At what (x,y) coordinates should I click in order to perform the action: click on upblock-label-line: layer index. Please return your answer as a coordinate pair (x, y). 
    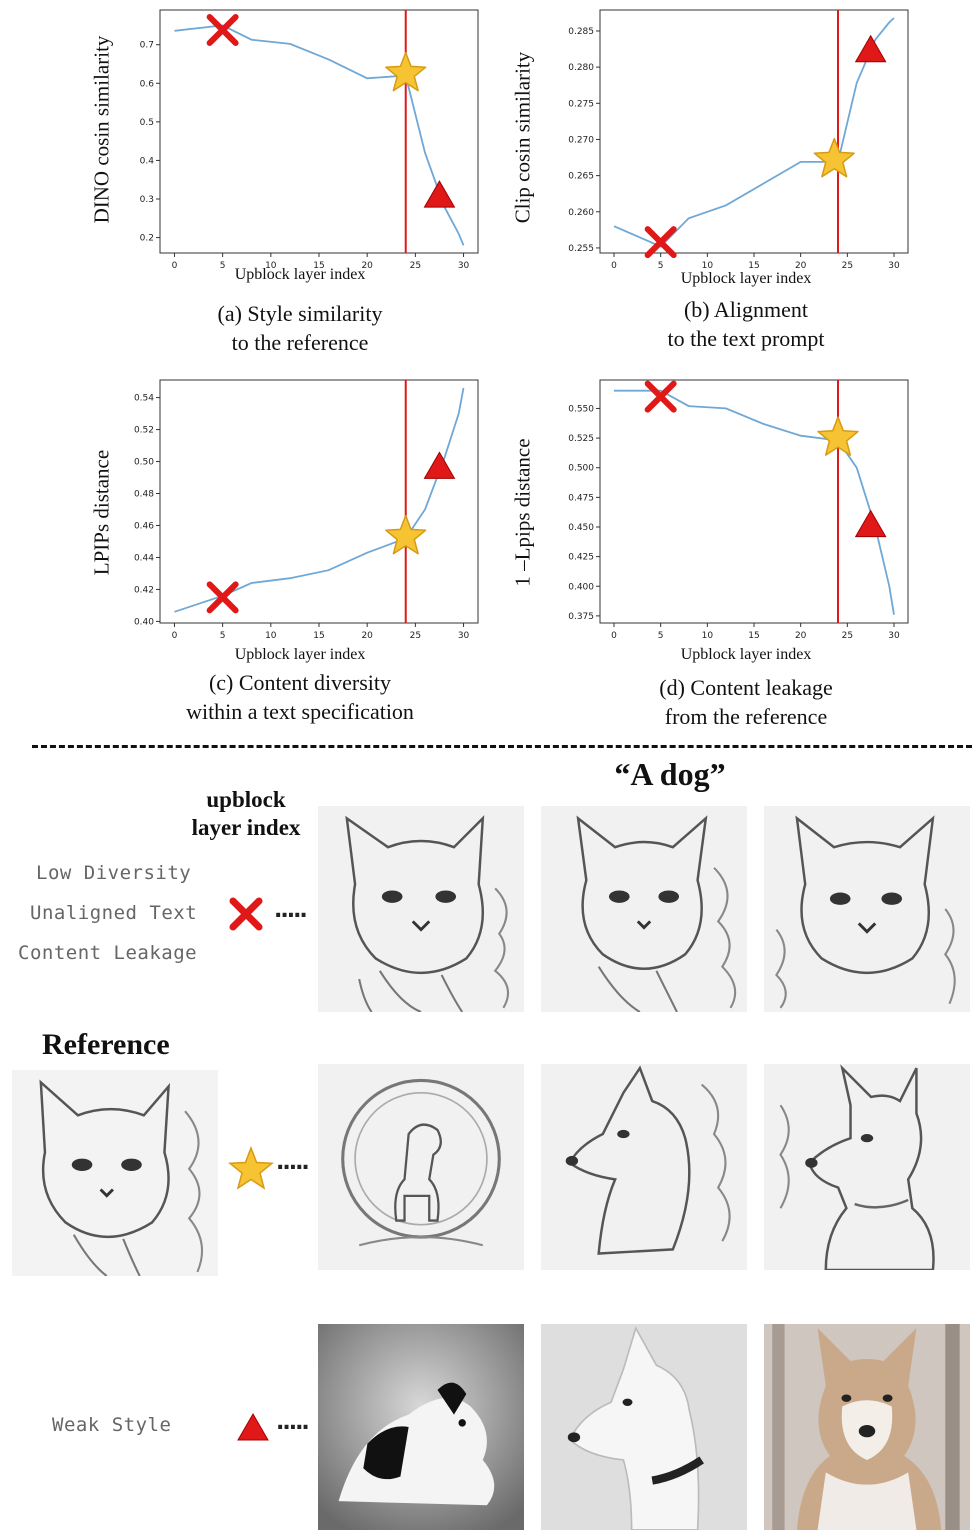
    Looking at the image, I should click on (246, 827).